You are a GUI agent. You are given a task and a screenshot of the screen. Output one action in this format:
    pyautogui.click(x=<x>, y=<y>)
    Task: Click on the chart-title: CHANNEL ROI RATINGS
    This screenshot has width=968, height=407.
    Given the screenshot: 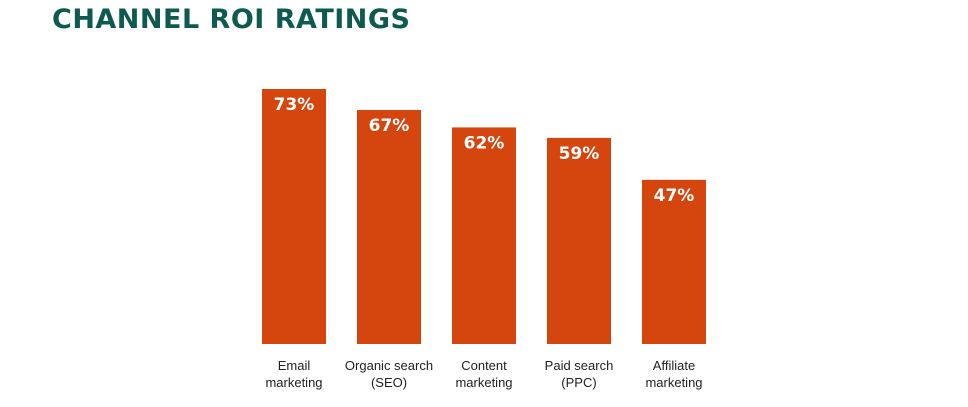 What is the action you would take?
    pyautogui.click(x=231, y=19)
    